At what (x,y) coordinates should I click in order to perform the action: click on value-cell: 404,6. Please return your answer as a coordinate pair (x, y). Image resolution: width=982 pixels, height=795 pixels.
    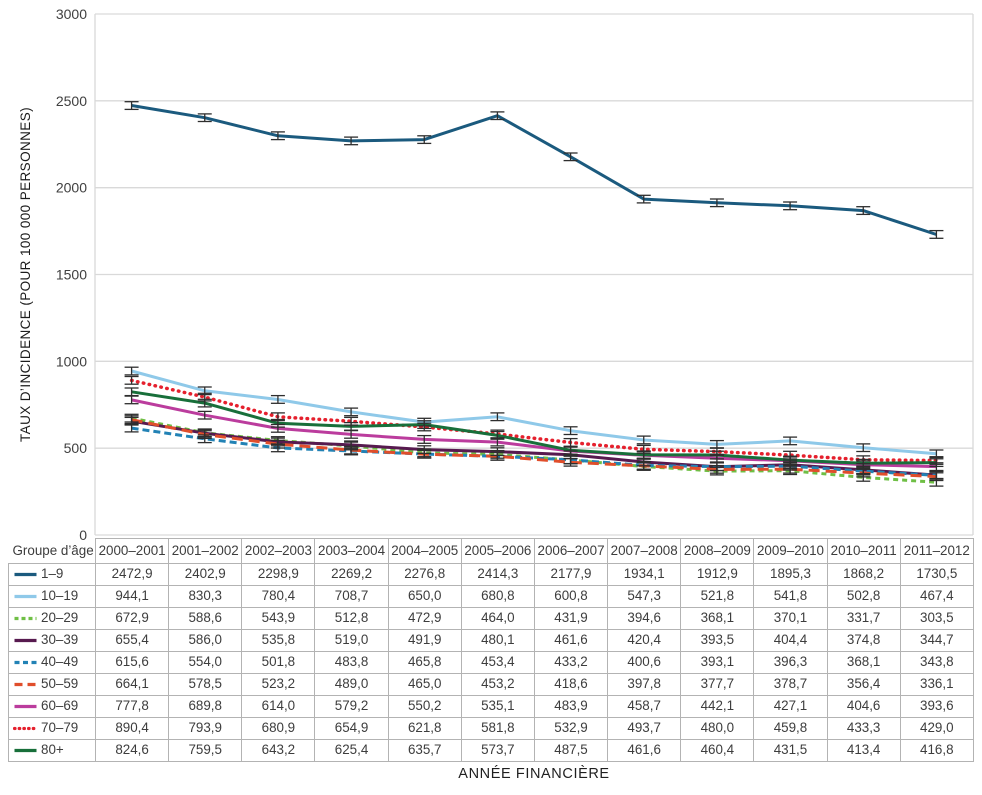
    Looking at the image, I should click on (863, 706).